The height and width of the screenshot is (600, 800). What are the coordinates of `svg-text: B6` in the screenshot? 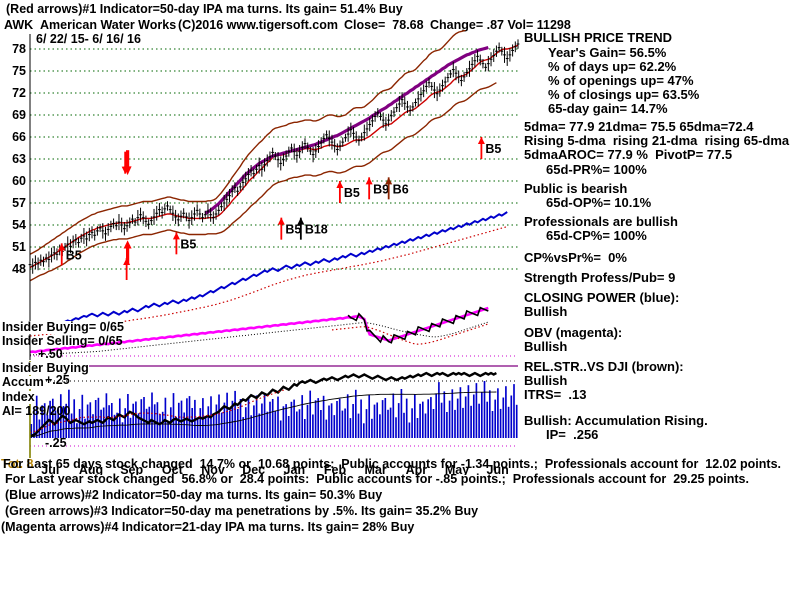 It's located at (401, 189).